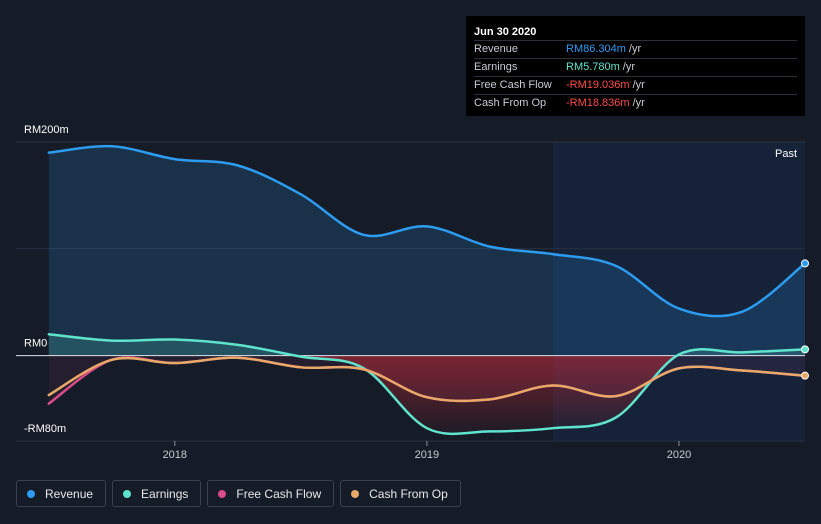 The width and height of the screenshot is (821, 524). What do you see at coordinates (427, 455) in the screenshot?
I see `x-tick-label: 2019` at bounding box center [427, 455].